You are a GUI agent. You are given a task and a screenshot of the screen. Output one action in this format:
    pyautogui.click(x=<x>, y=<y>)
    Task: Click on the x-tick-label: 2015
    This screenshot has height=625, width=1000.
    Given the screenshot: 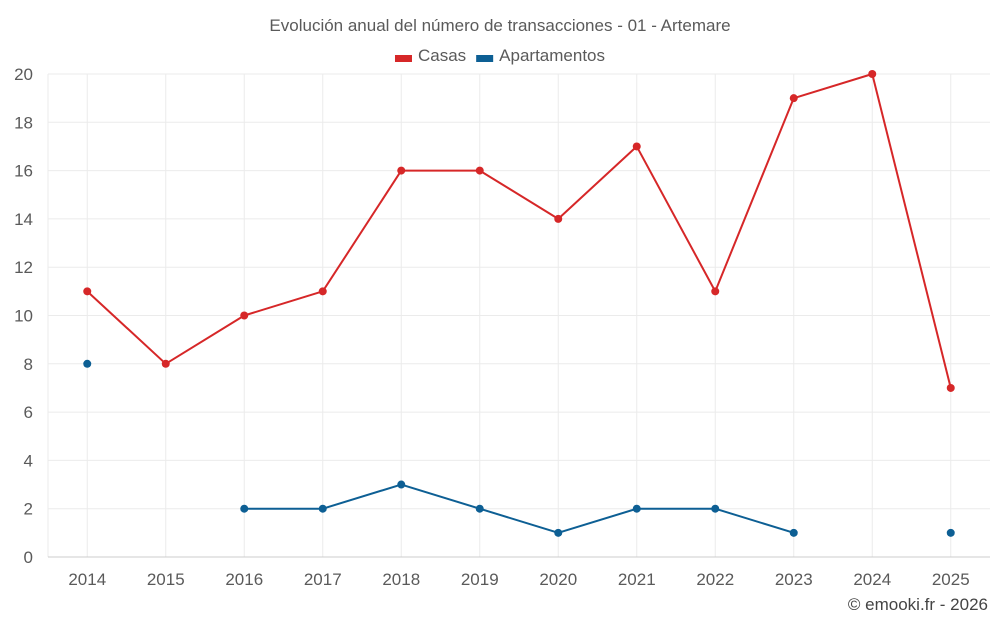 What is the action you would take?
    pyautogui.click(x=166, y=579)
    